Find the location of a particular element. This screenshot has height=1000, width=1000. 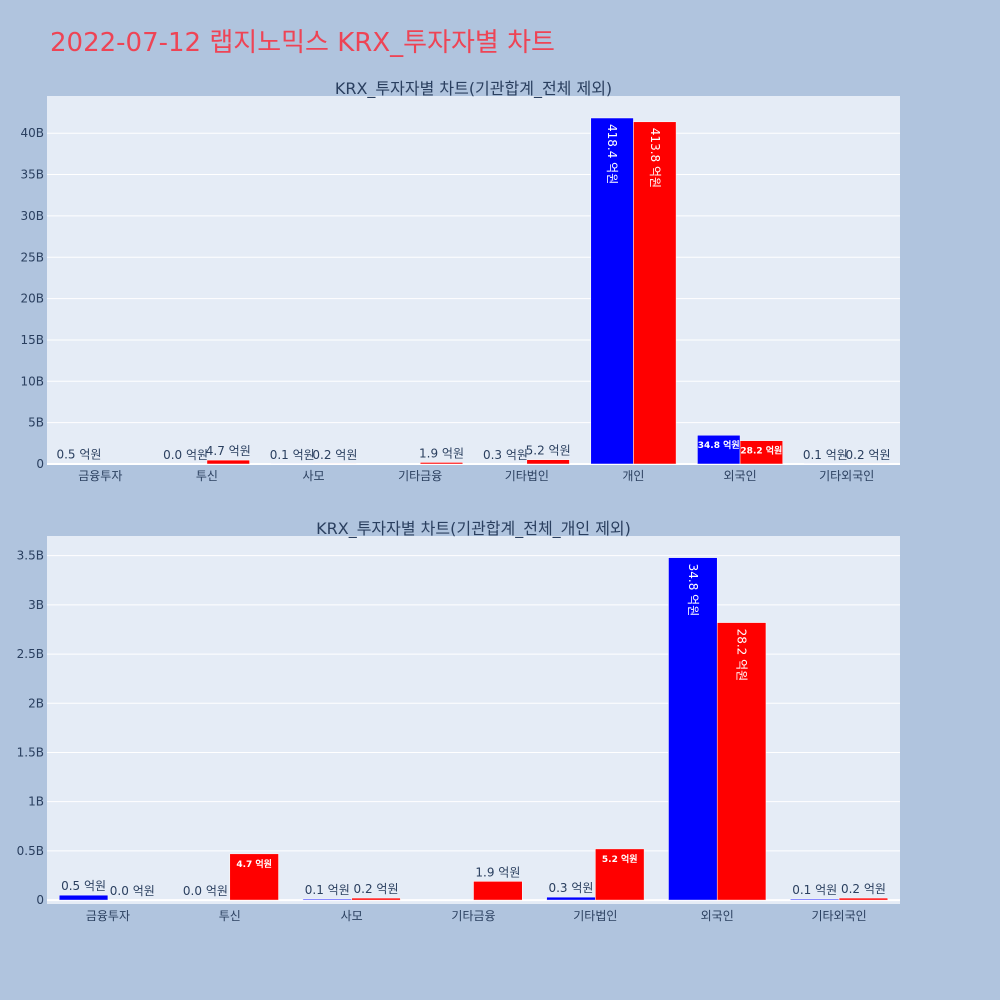

data-label: 413.8 억원 is located at coordinates (655, 158).